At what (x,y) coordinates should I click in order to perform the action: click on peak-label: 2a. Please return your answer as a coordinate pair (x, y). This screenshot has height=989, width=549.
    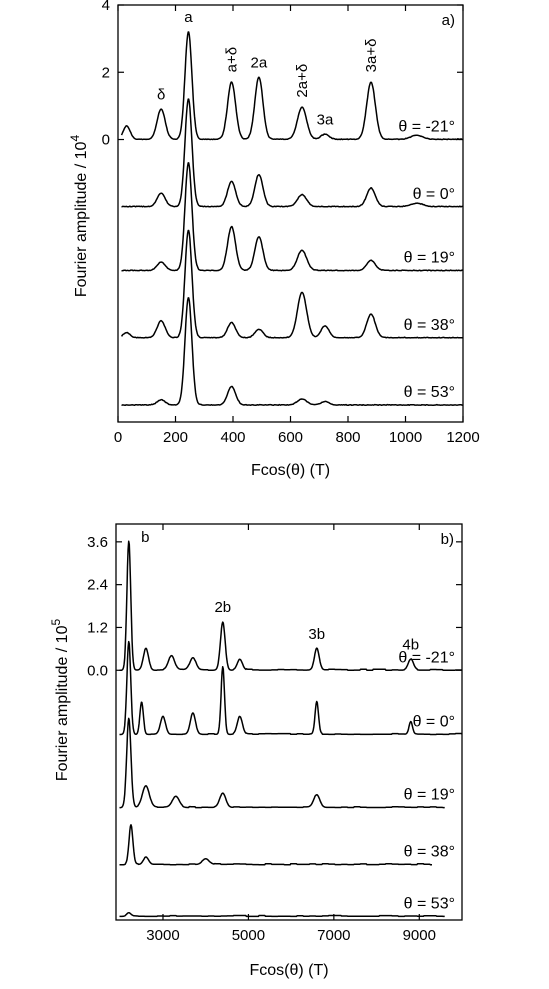
    Looking at the image, I should click on (259, 62).